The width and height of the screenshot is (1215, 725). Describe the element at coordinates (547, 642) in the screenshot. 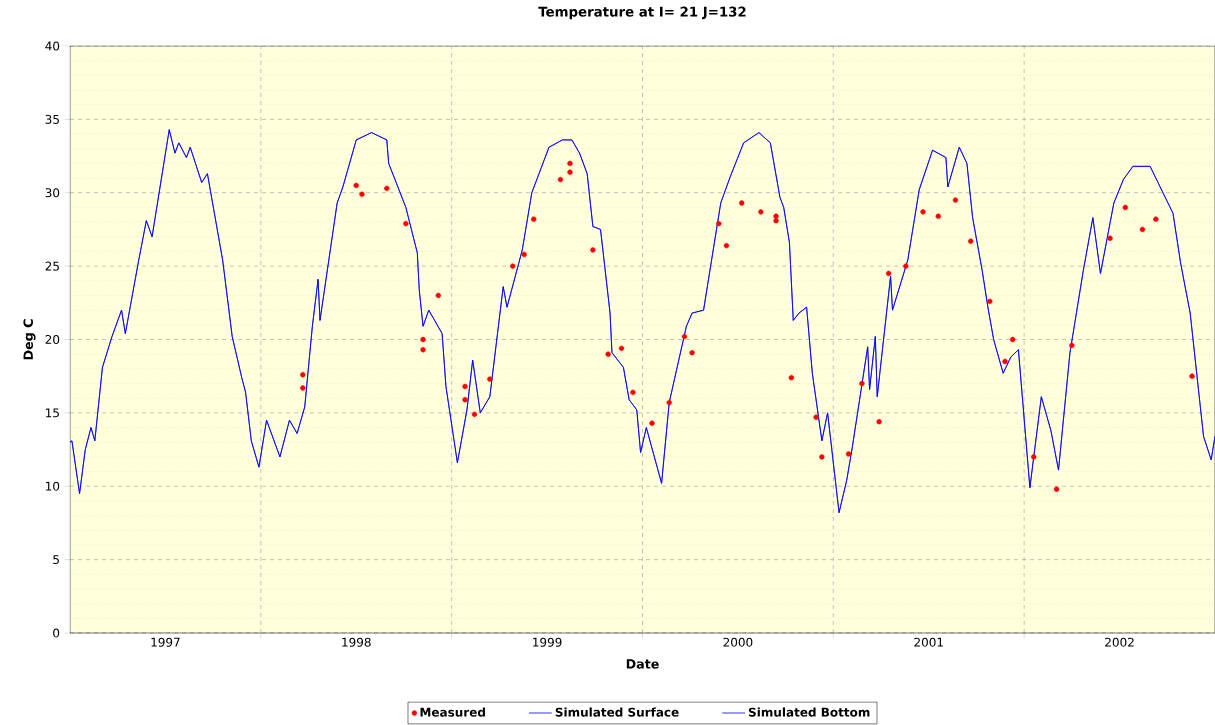

I see `x-tick-label: 1999` at that location.